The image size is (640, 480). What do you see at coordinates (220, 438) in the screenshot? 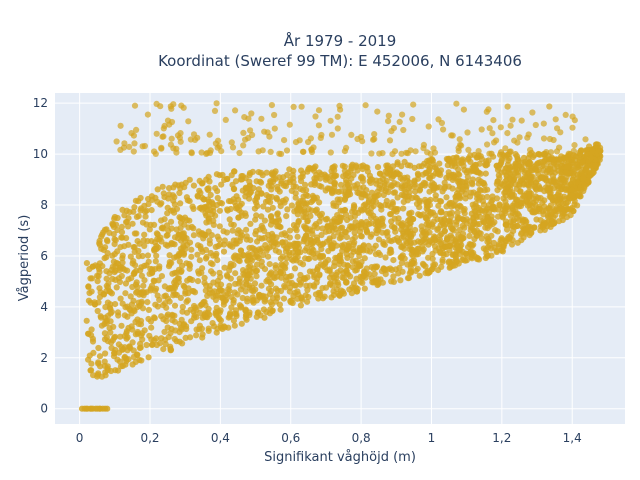
I see `x-tick-label: 0,4` at bounding box center [220, 438].